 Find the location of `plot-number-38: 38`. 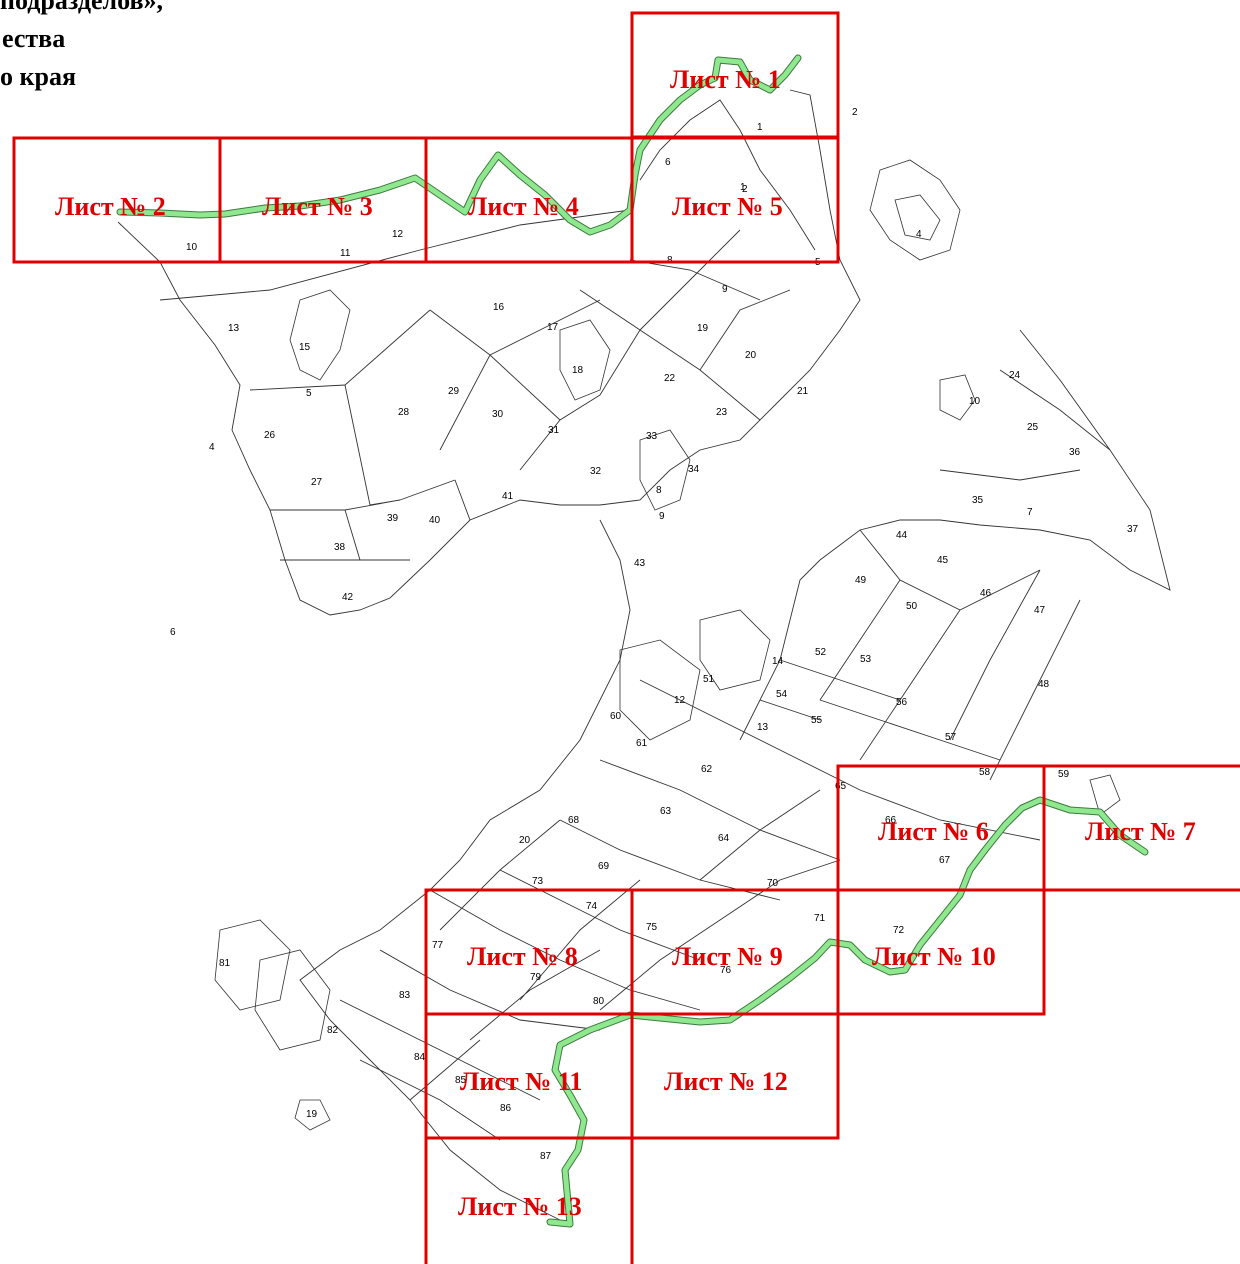

plot-number-38: 38 is located at coordinates (340, 547).